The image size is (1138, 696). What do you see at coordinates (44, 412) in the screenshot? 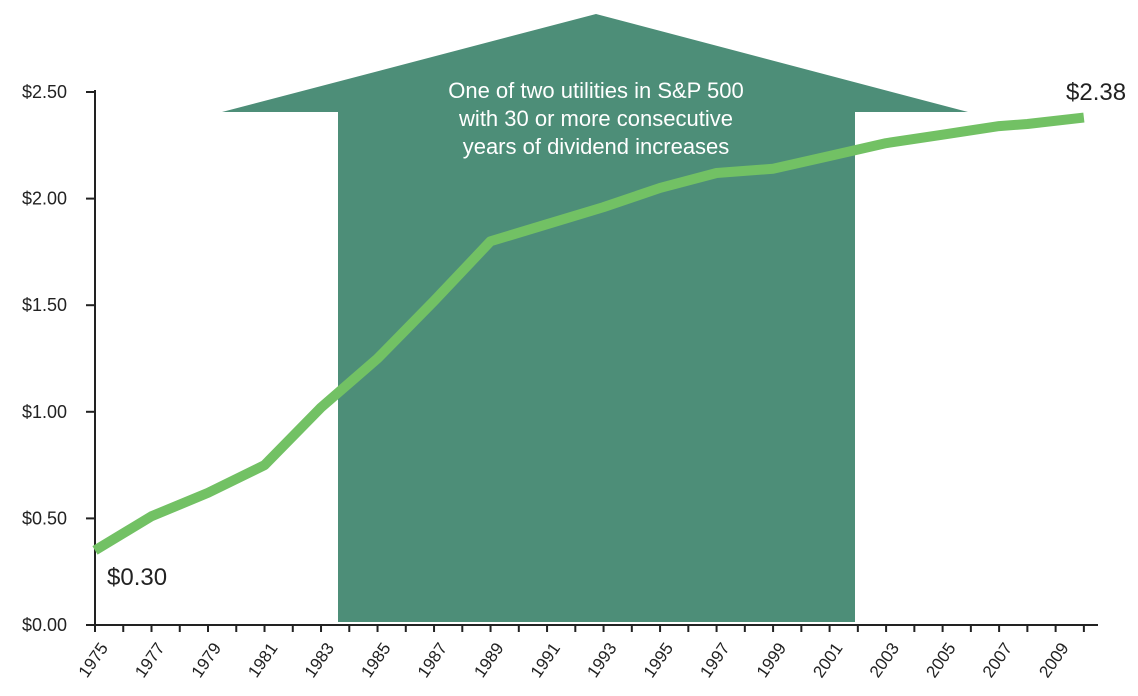
I see `y-tick-label: $1.00` at bounding box center [44, 412].